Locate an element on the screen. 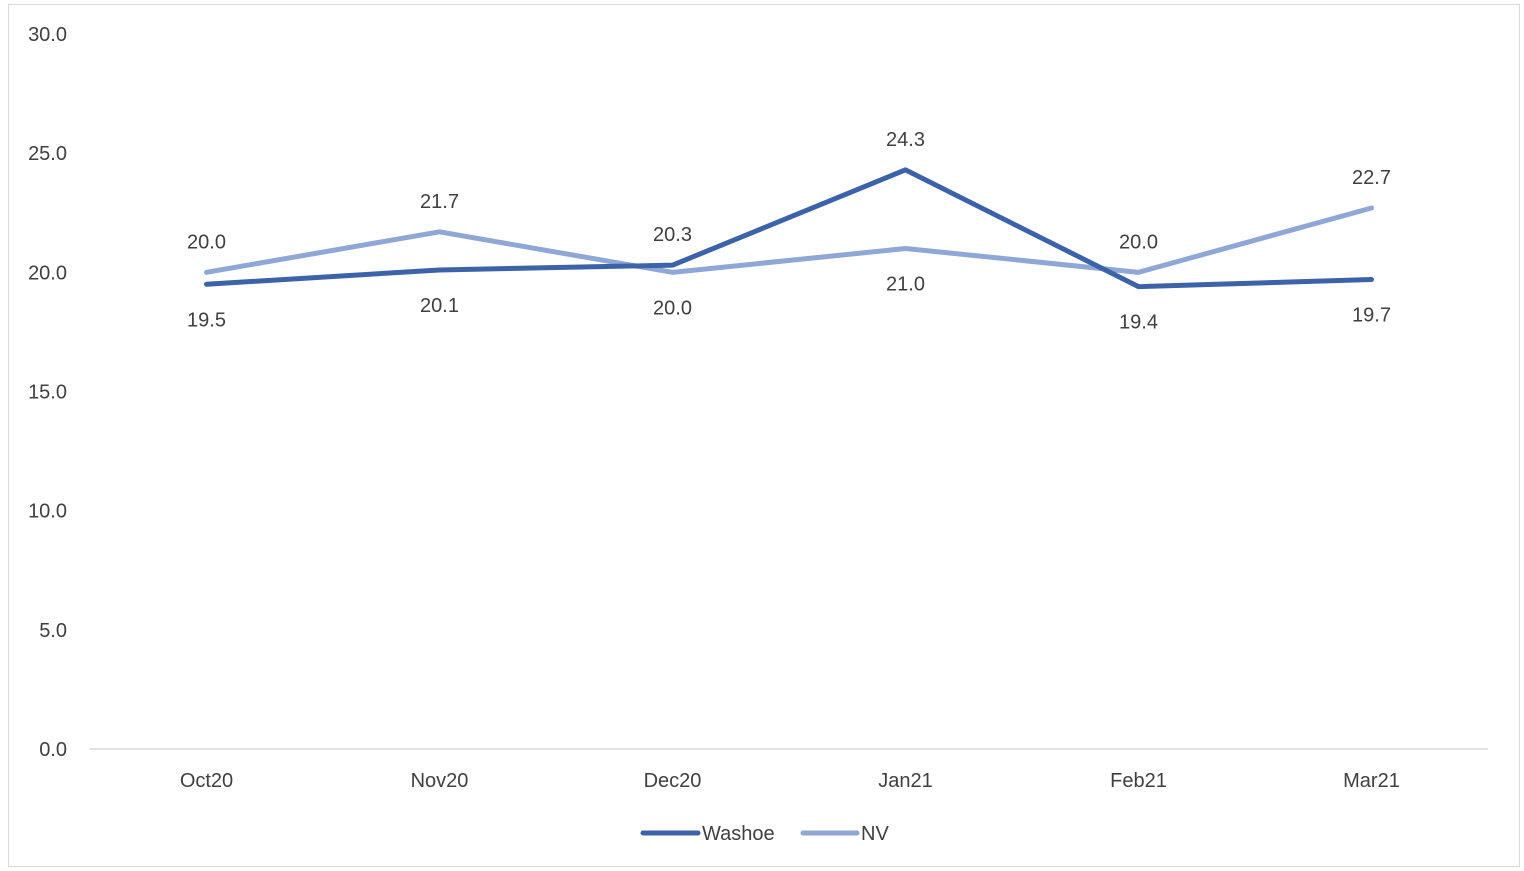 The height and width of the screenshot is (871, 1524). data-label-washoe: 19.7 is located at coordinates (1371, 315).